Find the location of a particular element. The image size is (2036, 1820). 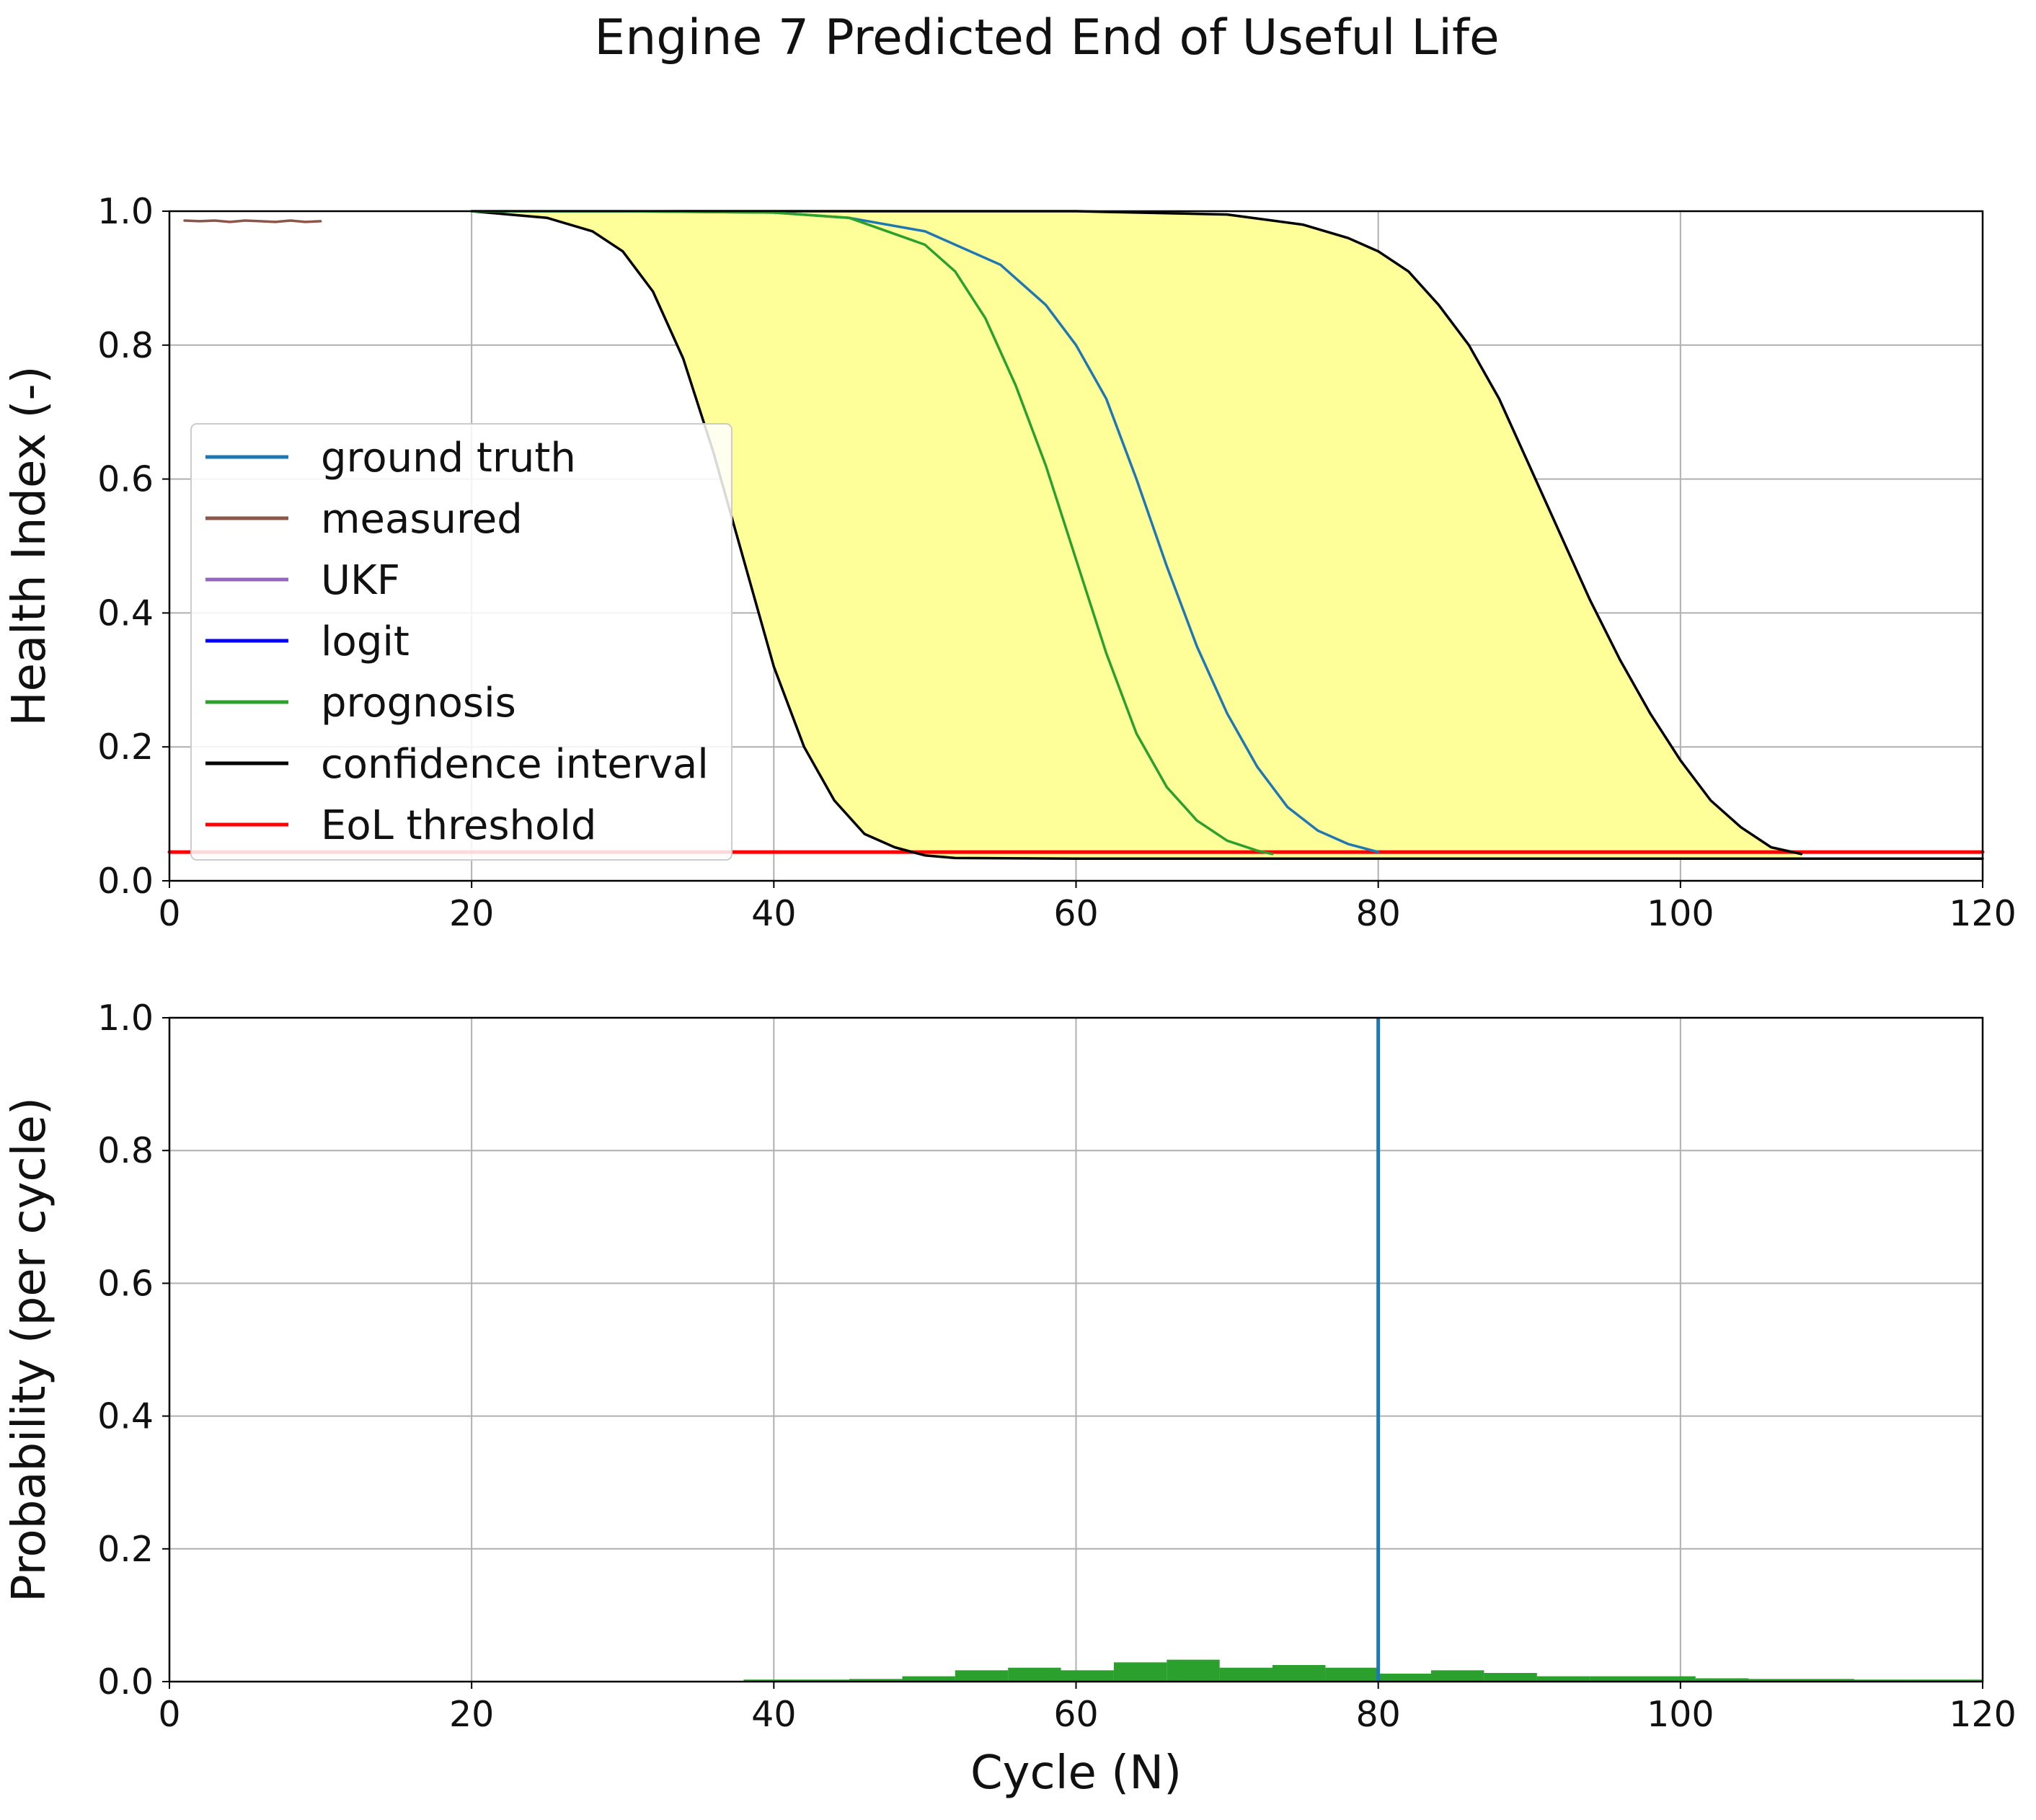

legend-label: logit is located at coordinates (365, 641).